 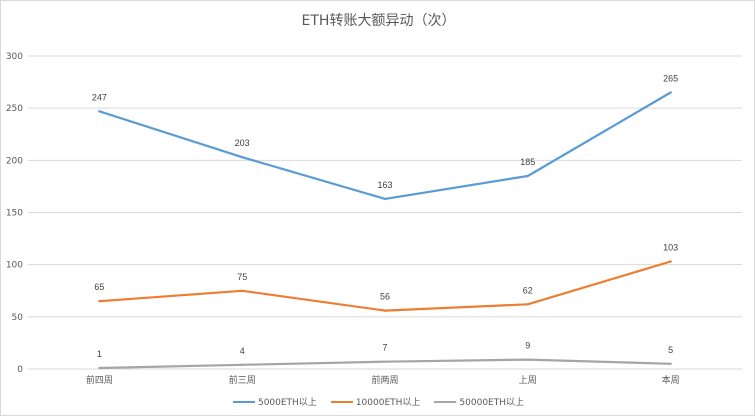 What do you see at coordinates (528, 380) in the screenshot?
I see `x-tick-label: 上周` at bounding box center [528, 380].